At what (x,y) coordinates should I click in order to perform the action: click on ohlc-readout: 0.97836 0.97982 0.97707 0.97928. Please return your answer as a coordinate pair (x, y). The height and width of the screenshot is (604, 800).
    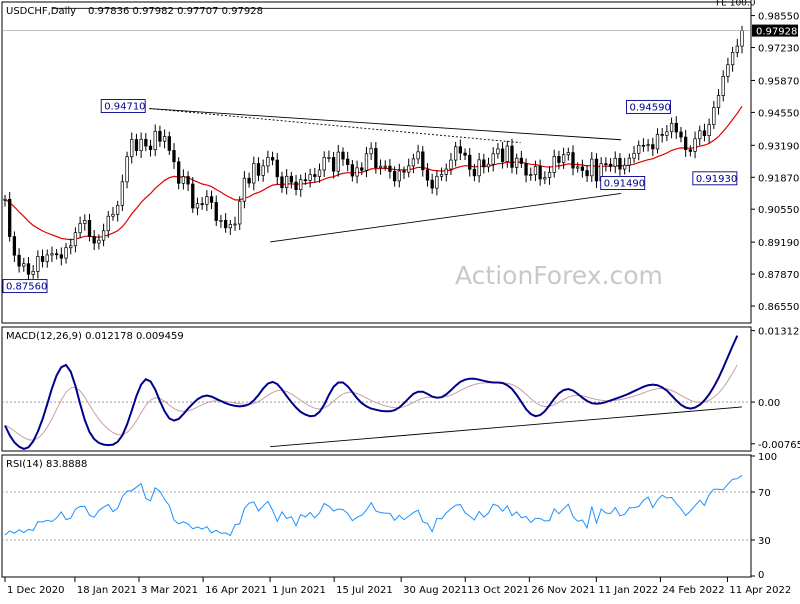
    Looking at the image, I should click on (175, 11).